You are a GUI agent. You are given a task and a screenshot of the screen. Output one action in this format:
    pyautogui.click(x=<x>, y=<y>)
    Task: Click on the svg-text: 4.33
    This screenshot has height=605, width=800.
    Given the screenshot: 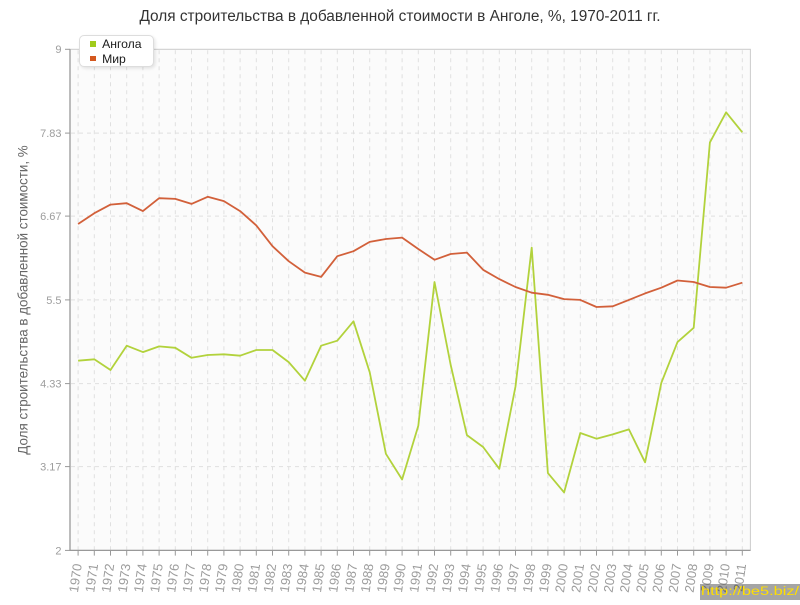 What is the action you would take?
    pyautogui.click(x=50, y=385)
    